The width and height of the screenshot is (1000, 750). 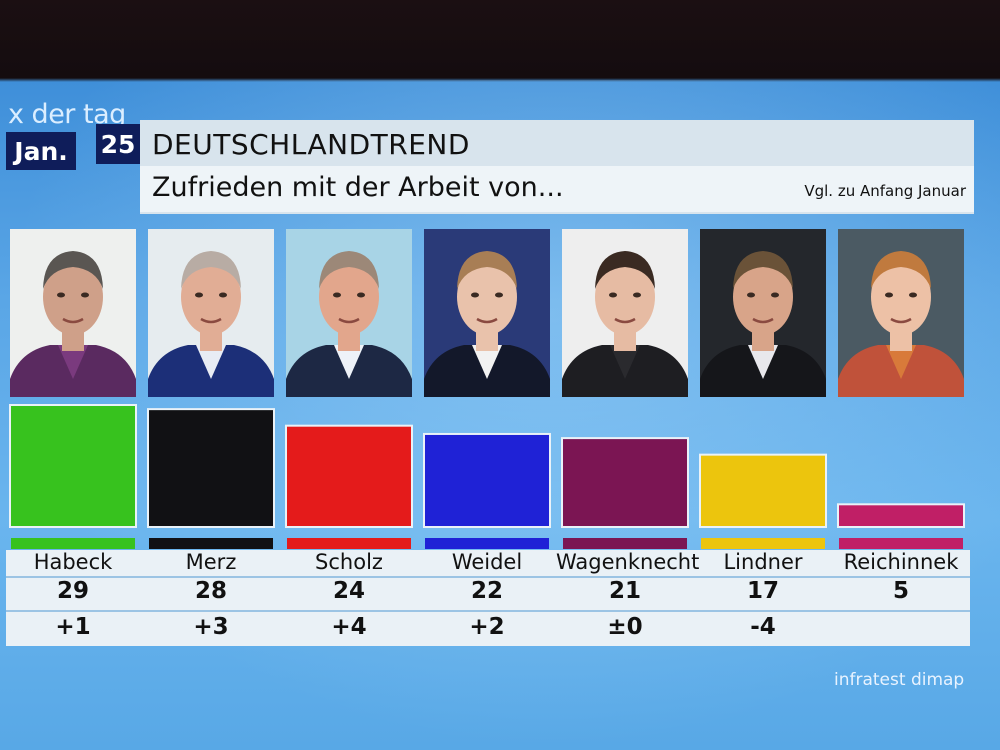 What do you see at coordinates (211, 627) in the screenshot?
I see `change-value: +3` at bounding box center [211, 627].